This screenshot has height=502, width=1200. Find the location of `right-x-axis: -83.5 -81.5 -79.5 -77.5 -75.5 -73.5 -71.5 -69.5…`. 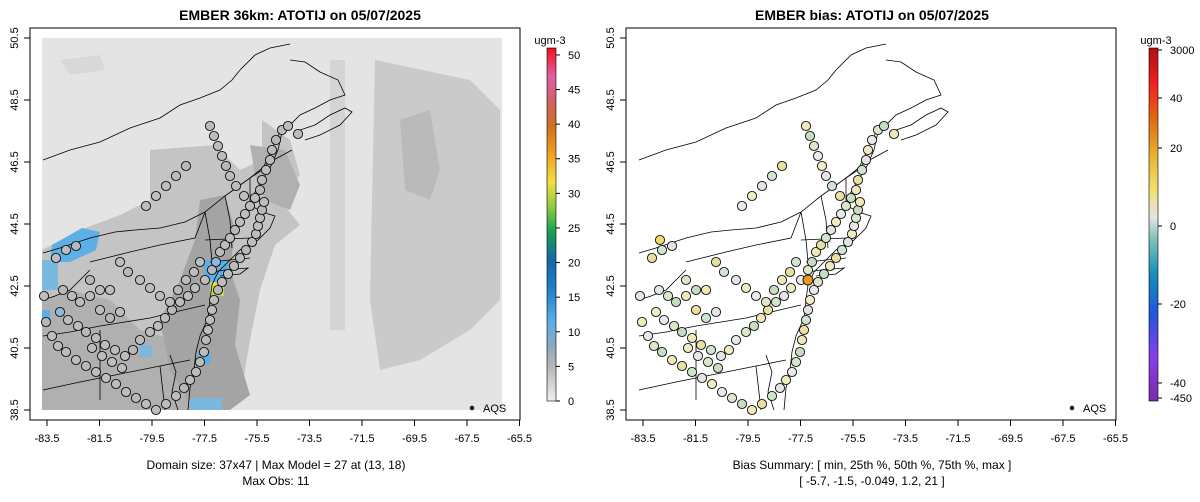

right-x-axis: -83.5 -81.5 -79.5 -77.5 -75.5 -73.5 -71.5 -69.5… is located at coordinates (879, 432).